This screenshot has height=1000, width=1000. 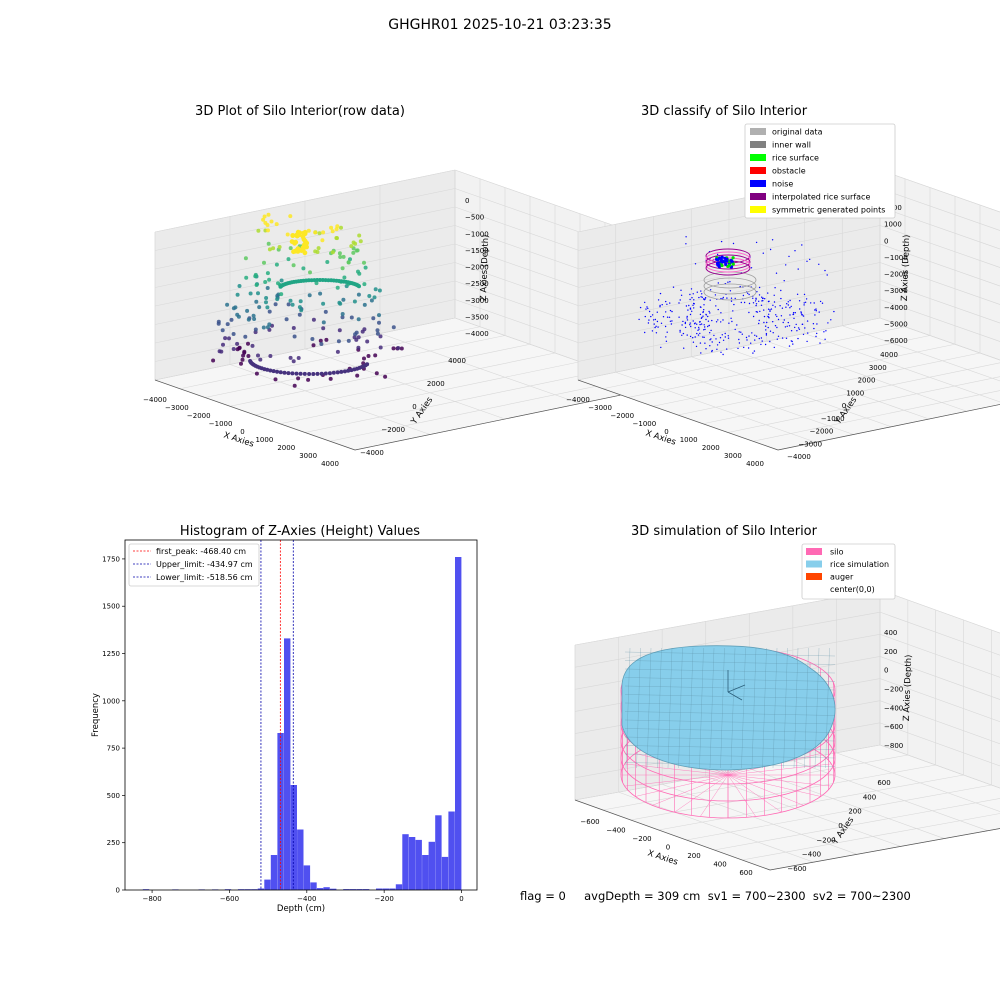 I want to click on y-tick-label: 2000, so click(x=436, y=384).